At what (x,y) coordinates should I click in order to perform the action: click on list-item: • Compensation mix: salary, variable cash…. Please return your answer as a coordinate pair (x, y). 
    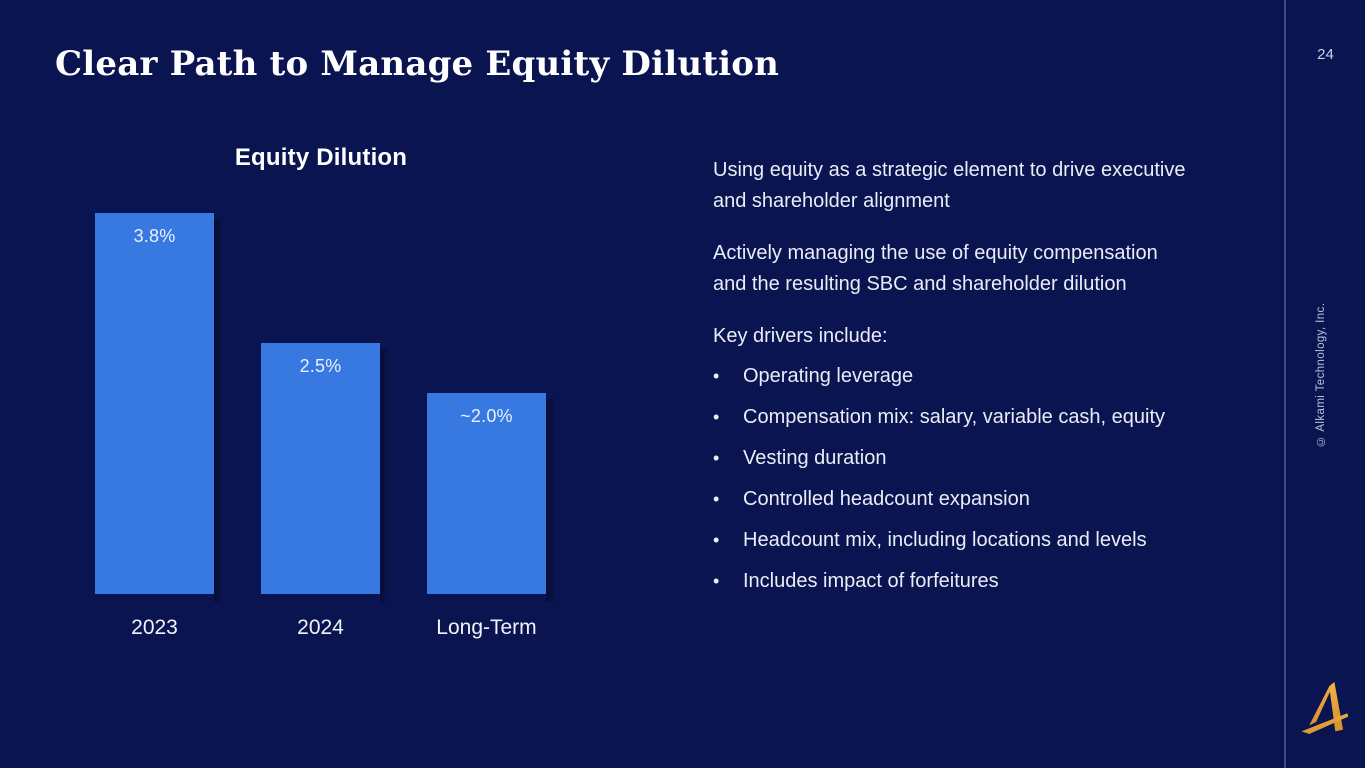
    Looking at the image, I should click on (993, 417).